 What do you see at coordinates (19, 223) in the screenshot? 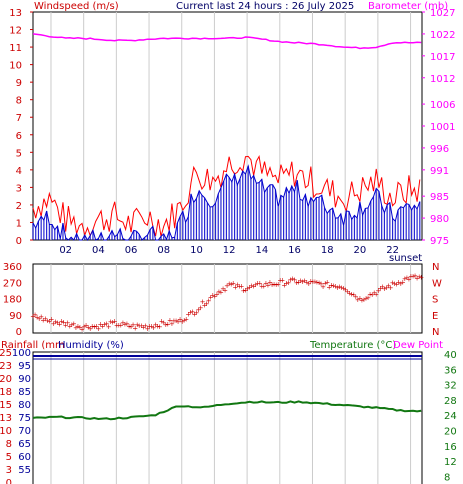
I see `wind-left-tick: 1` at bounding box center [19, 223].